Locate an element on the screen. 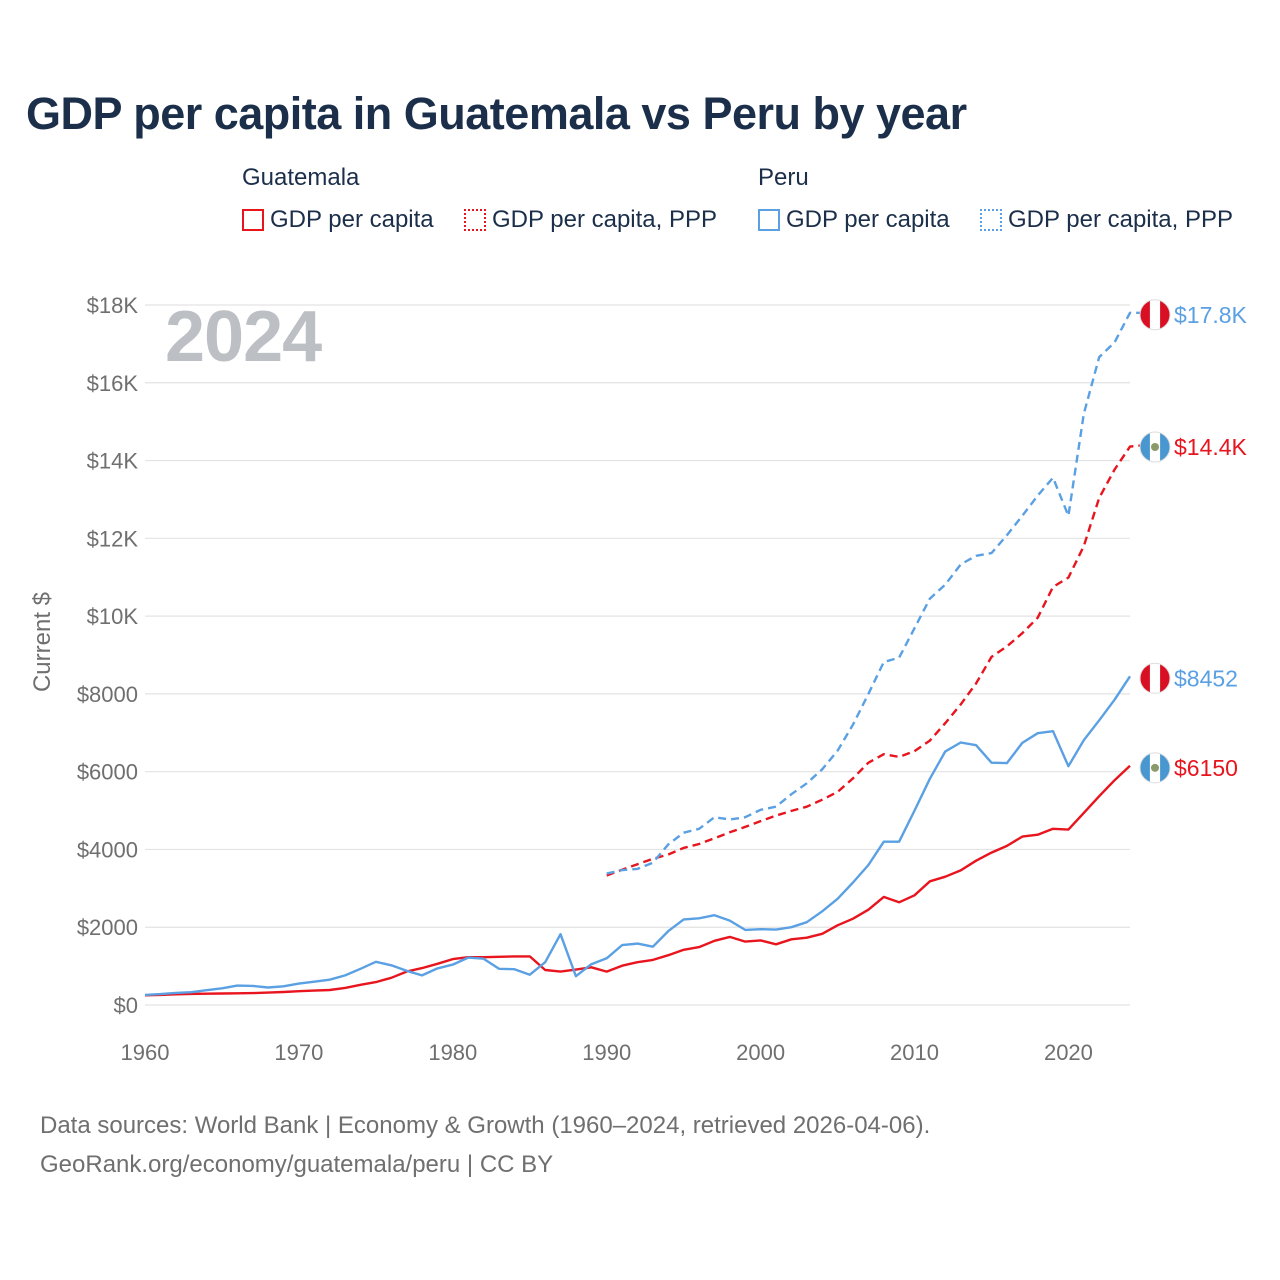 The width and height of the screenshot is (1280, 1280). legend-swatch-dotted-red is located at coordinates (475, 220).